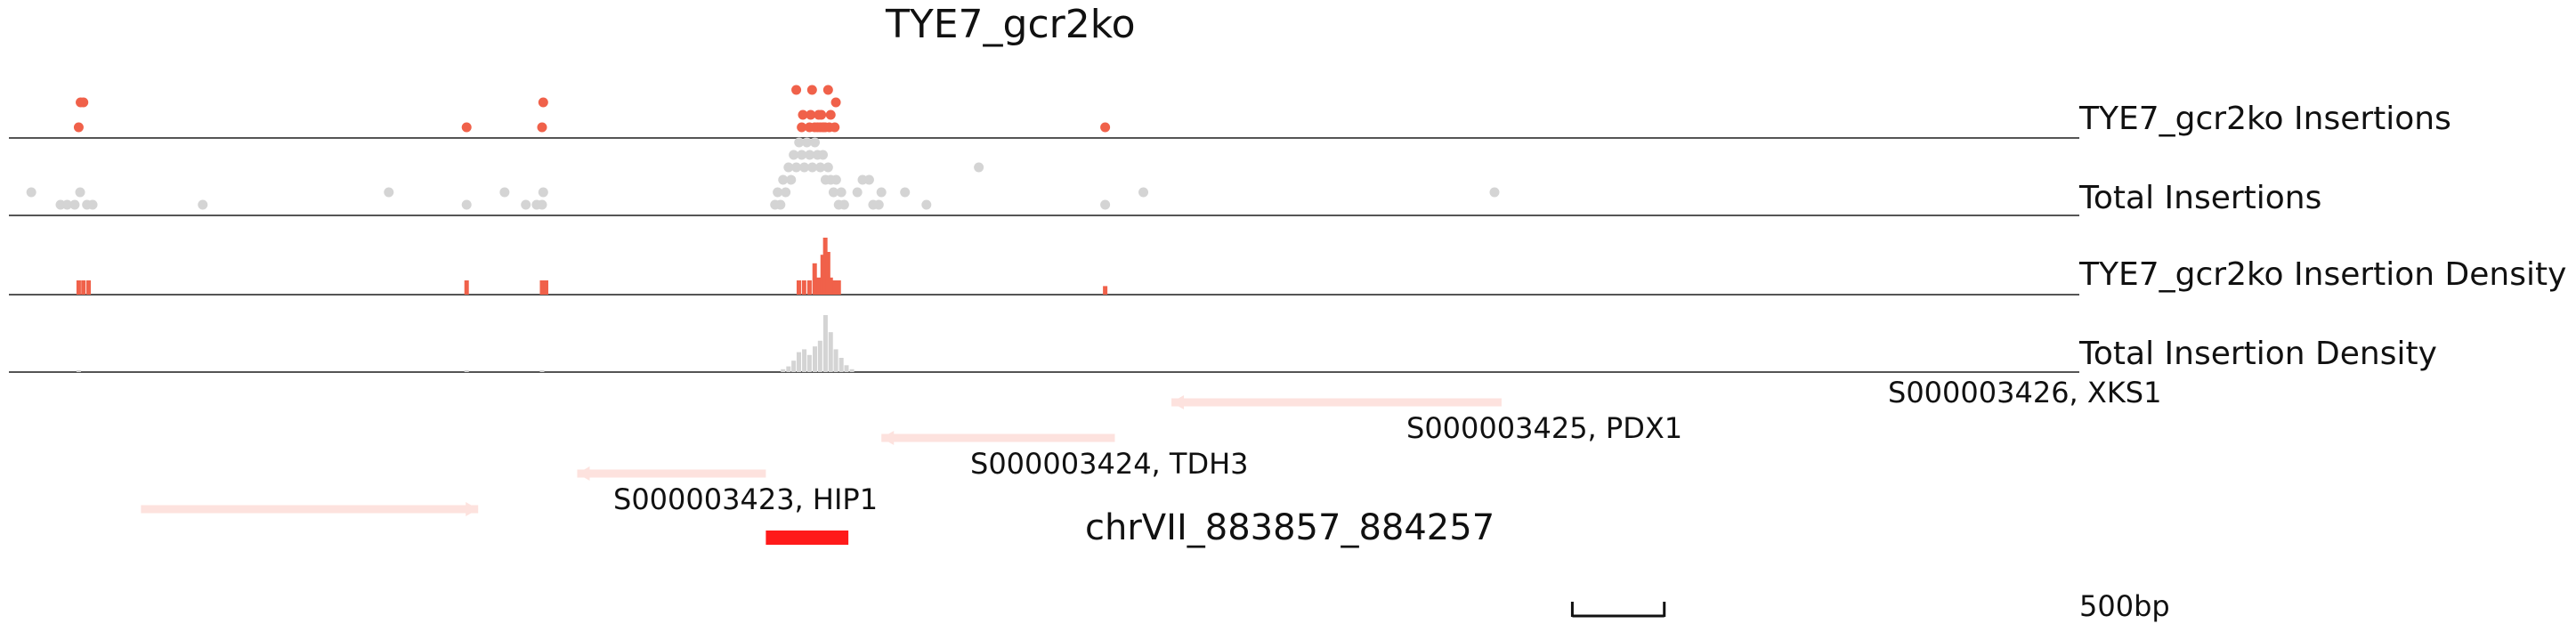 The height and width of the screenshot is (640, 2576). Describe the element at coordinates (1290, 527) in the screenshot. I see `region-label: chrVII_883857_884257` at that location.